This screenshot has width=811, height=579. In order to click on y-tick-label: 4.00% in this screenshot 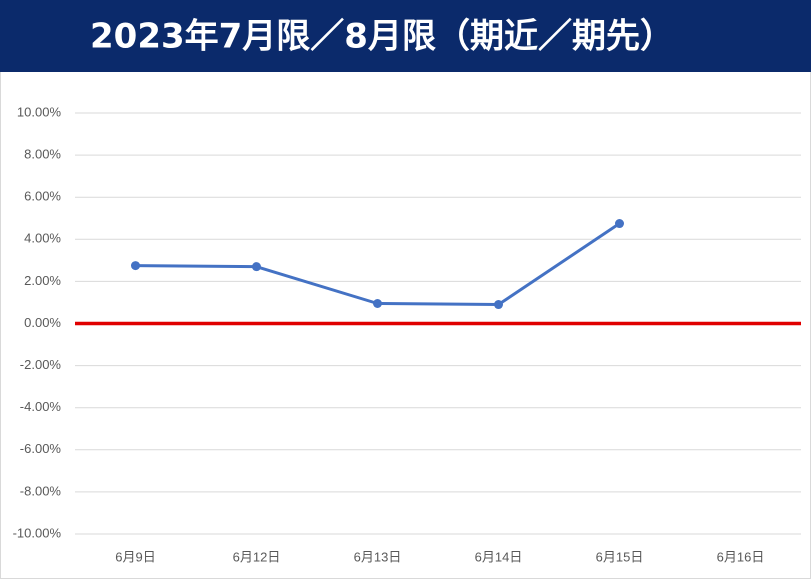, I will do `click(42, 238)`.